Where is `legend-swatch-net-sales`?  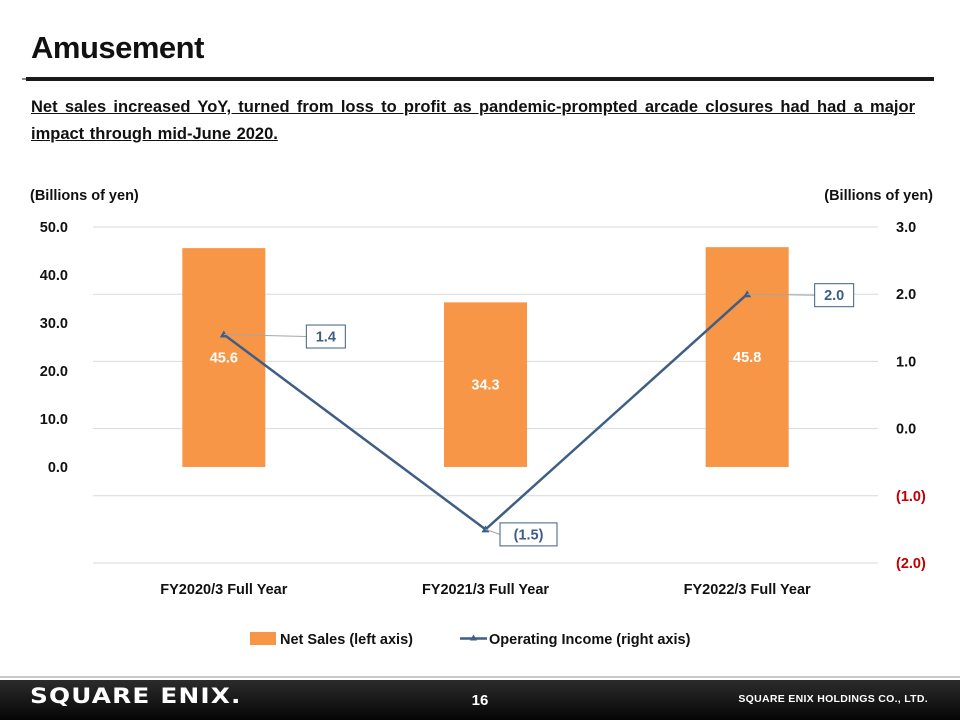 legend-swatch-net-sales is located at coordinates (263, 638).